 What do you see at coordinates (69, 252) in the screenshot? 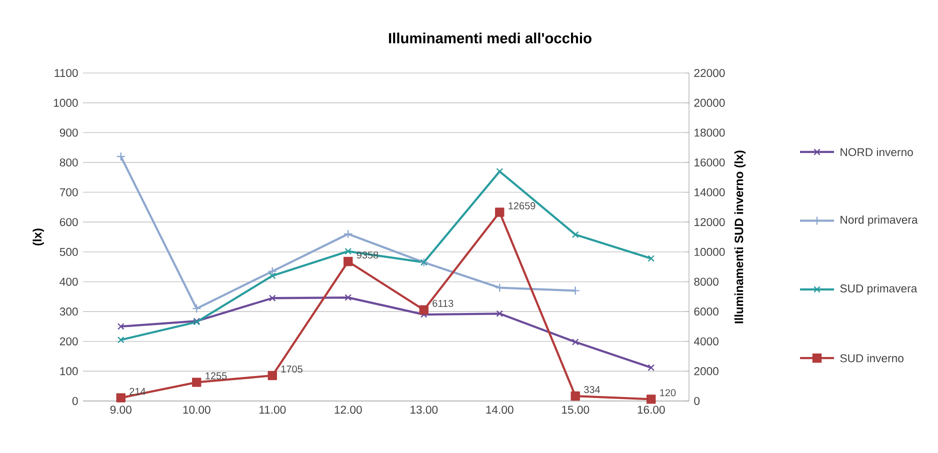
I see `y-tick-label: 500` at bounding box center [69, 252].